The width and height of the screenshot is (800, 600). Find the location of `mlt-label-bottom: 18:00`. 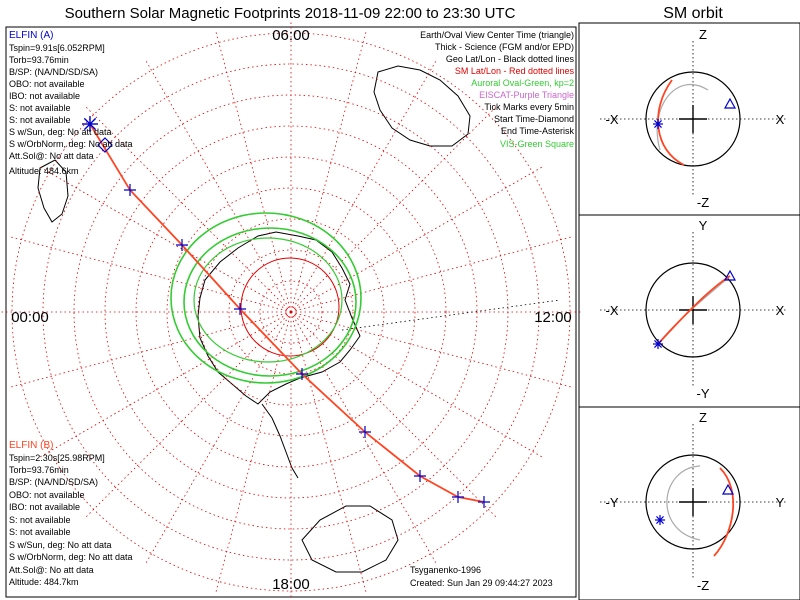

mlt-label-bottom: 18:00 is located at coordinates (291, 584).